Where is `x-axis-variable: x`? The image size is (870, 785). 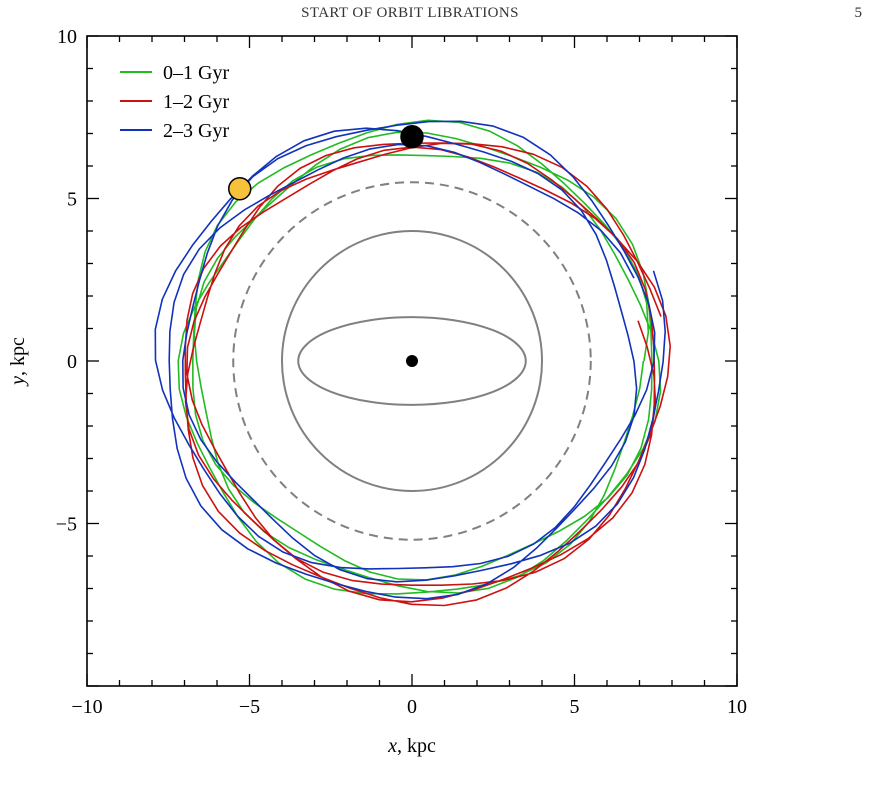 x-axis-variable: x is located at coordinates (392, 746).